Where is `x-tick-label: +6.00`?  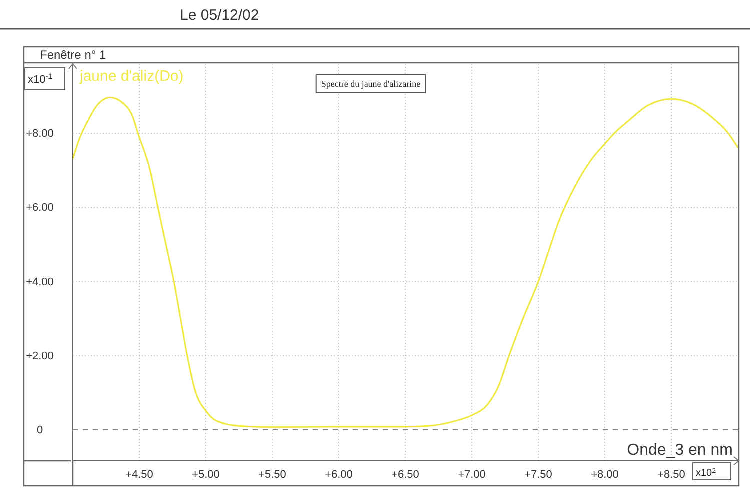 x-tick-label: +6.00 is located at coordinates (339, 474).